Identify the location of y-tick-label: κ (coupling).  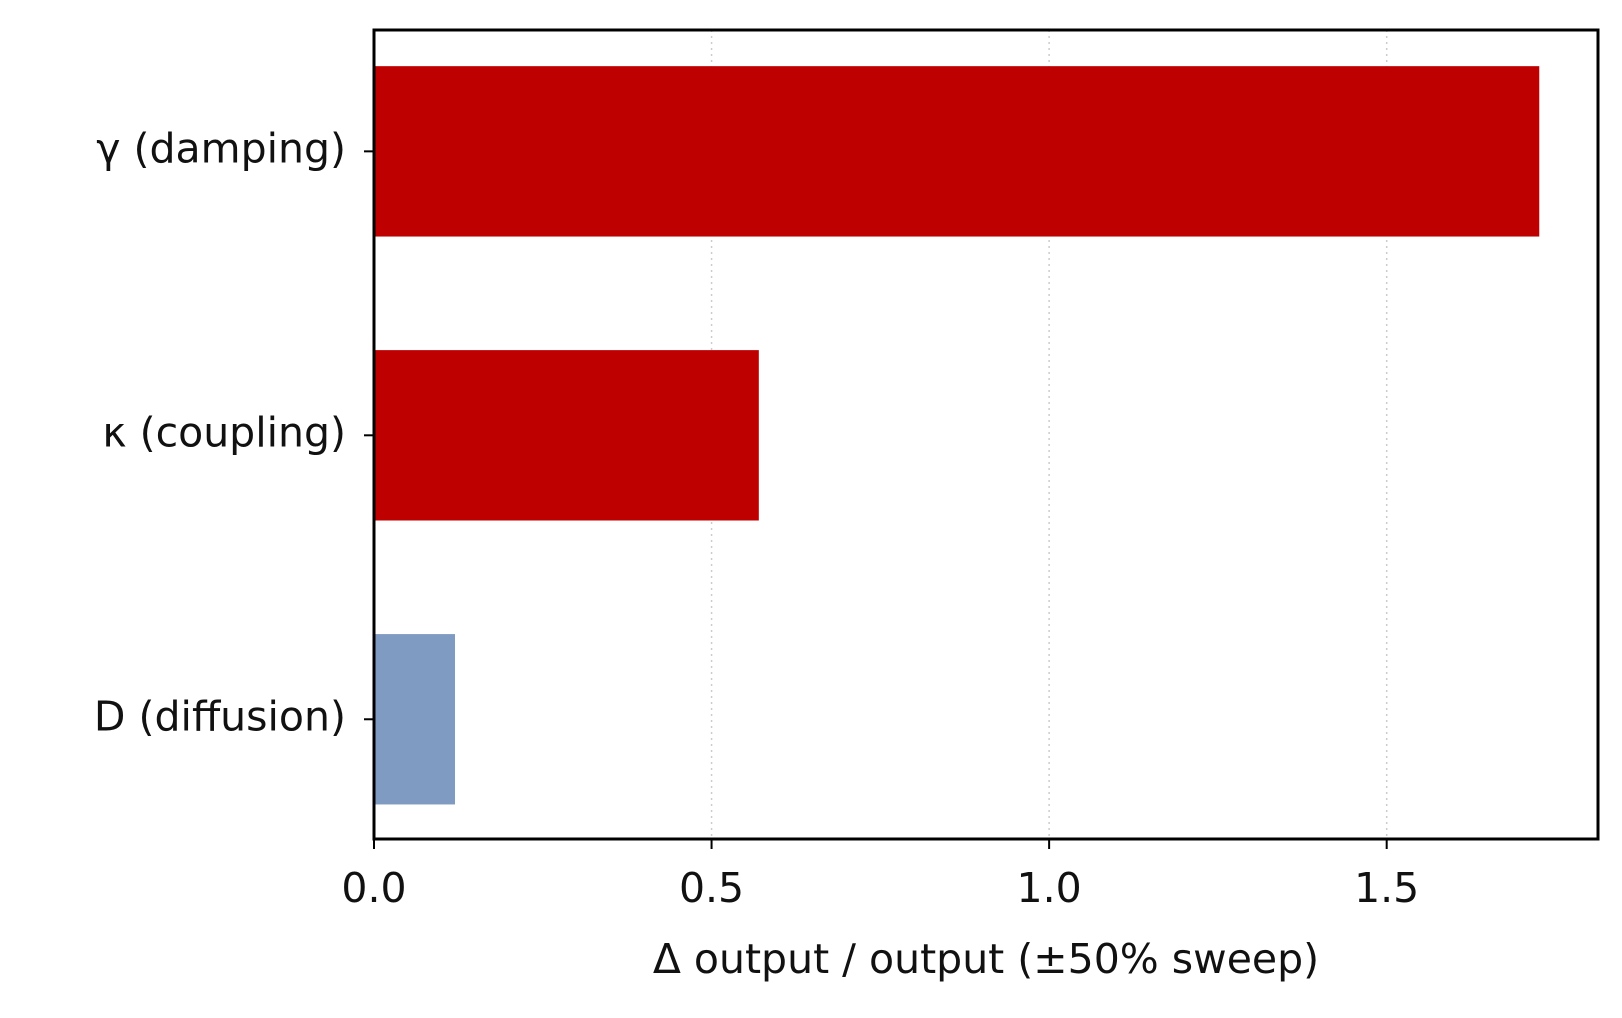
(224, 432).